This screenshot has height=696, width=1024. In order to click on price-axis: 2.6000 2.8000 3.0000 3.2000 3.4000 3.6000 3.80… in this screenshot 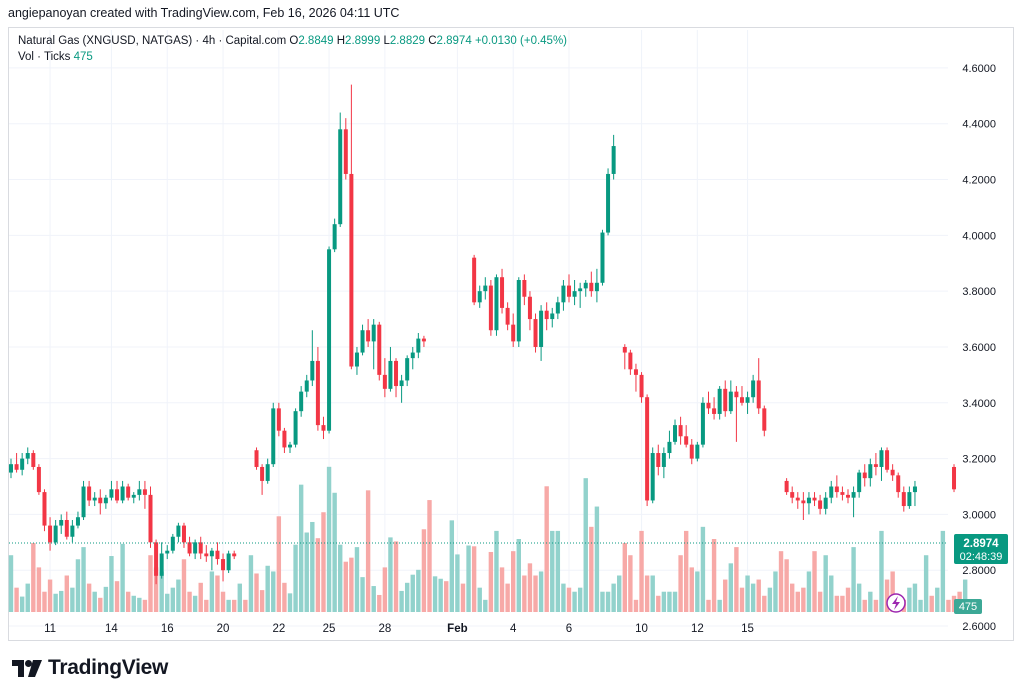, I will do `click(979, 348)`.